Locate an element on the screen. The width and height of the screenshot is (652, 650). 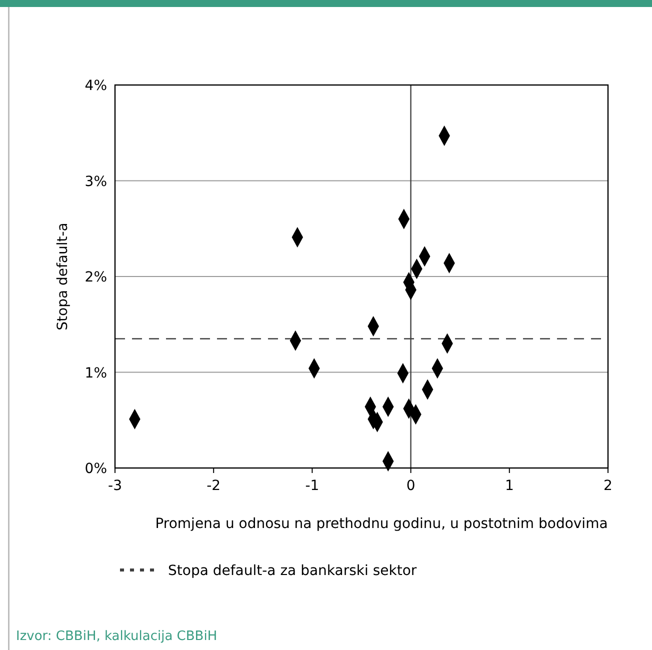
x-tick-label: -1 is located at coordinates (312, 486).